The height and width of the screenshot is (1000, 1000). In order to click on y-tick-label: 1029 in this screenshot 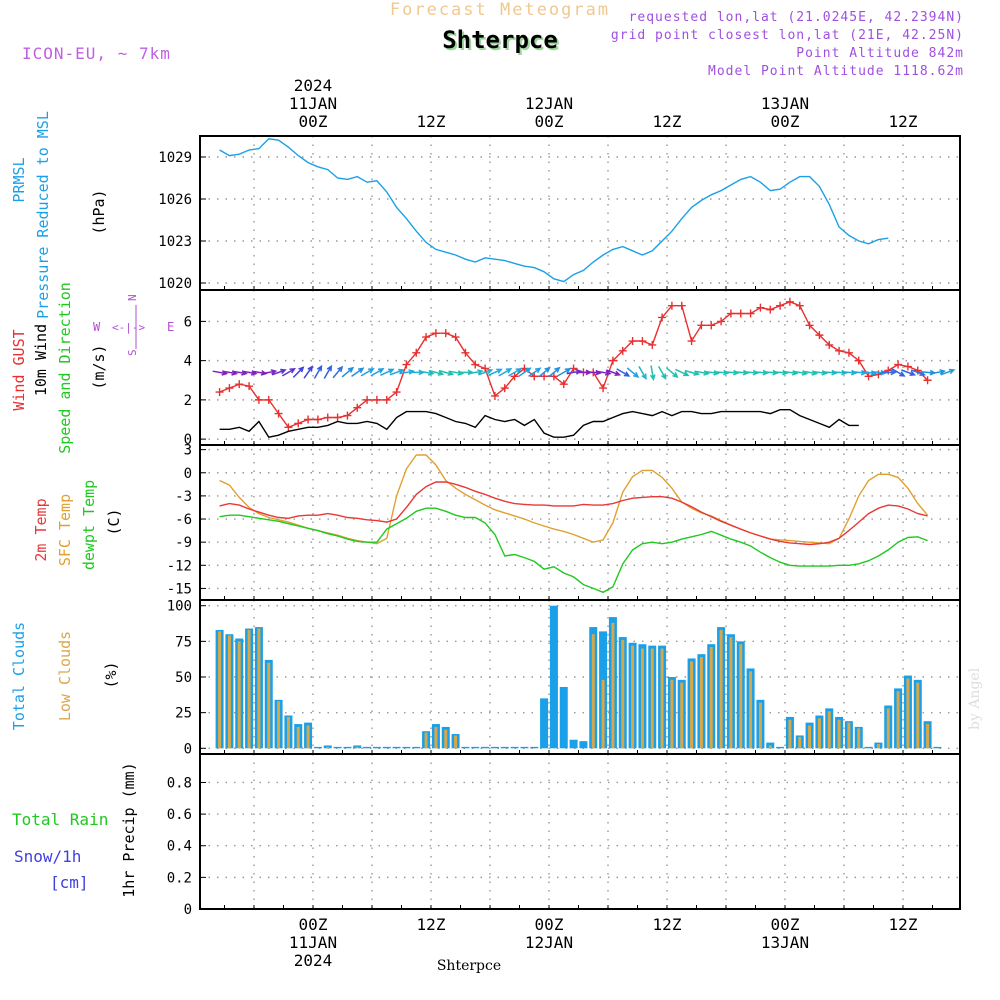, I will do `click(175, 158)`.